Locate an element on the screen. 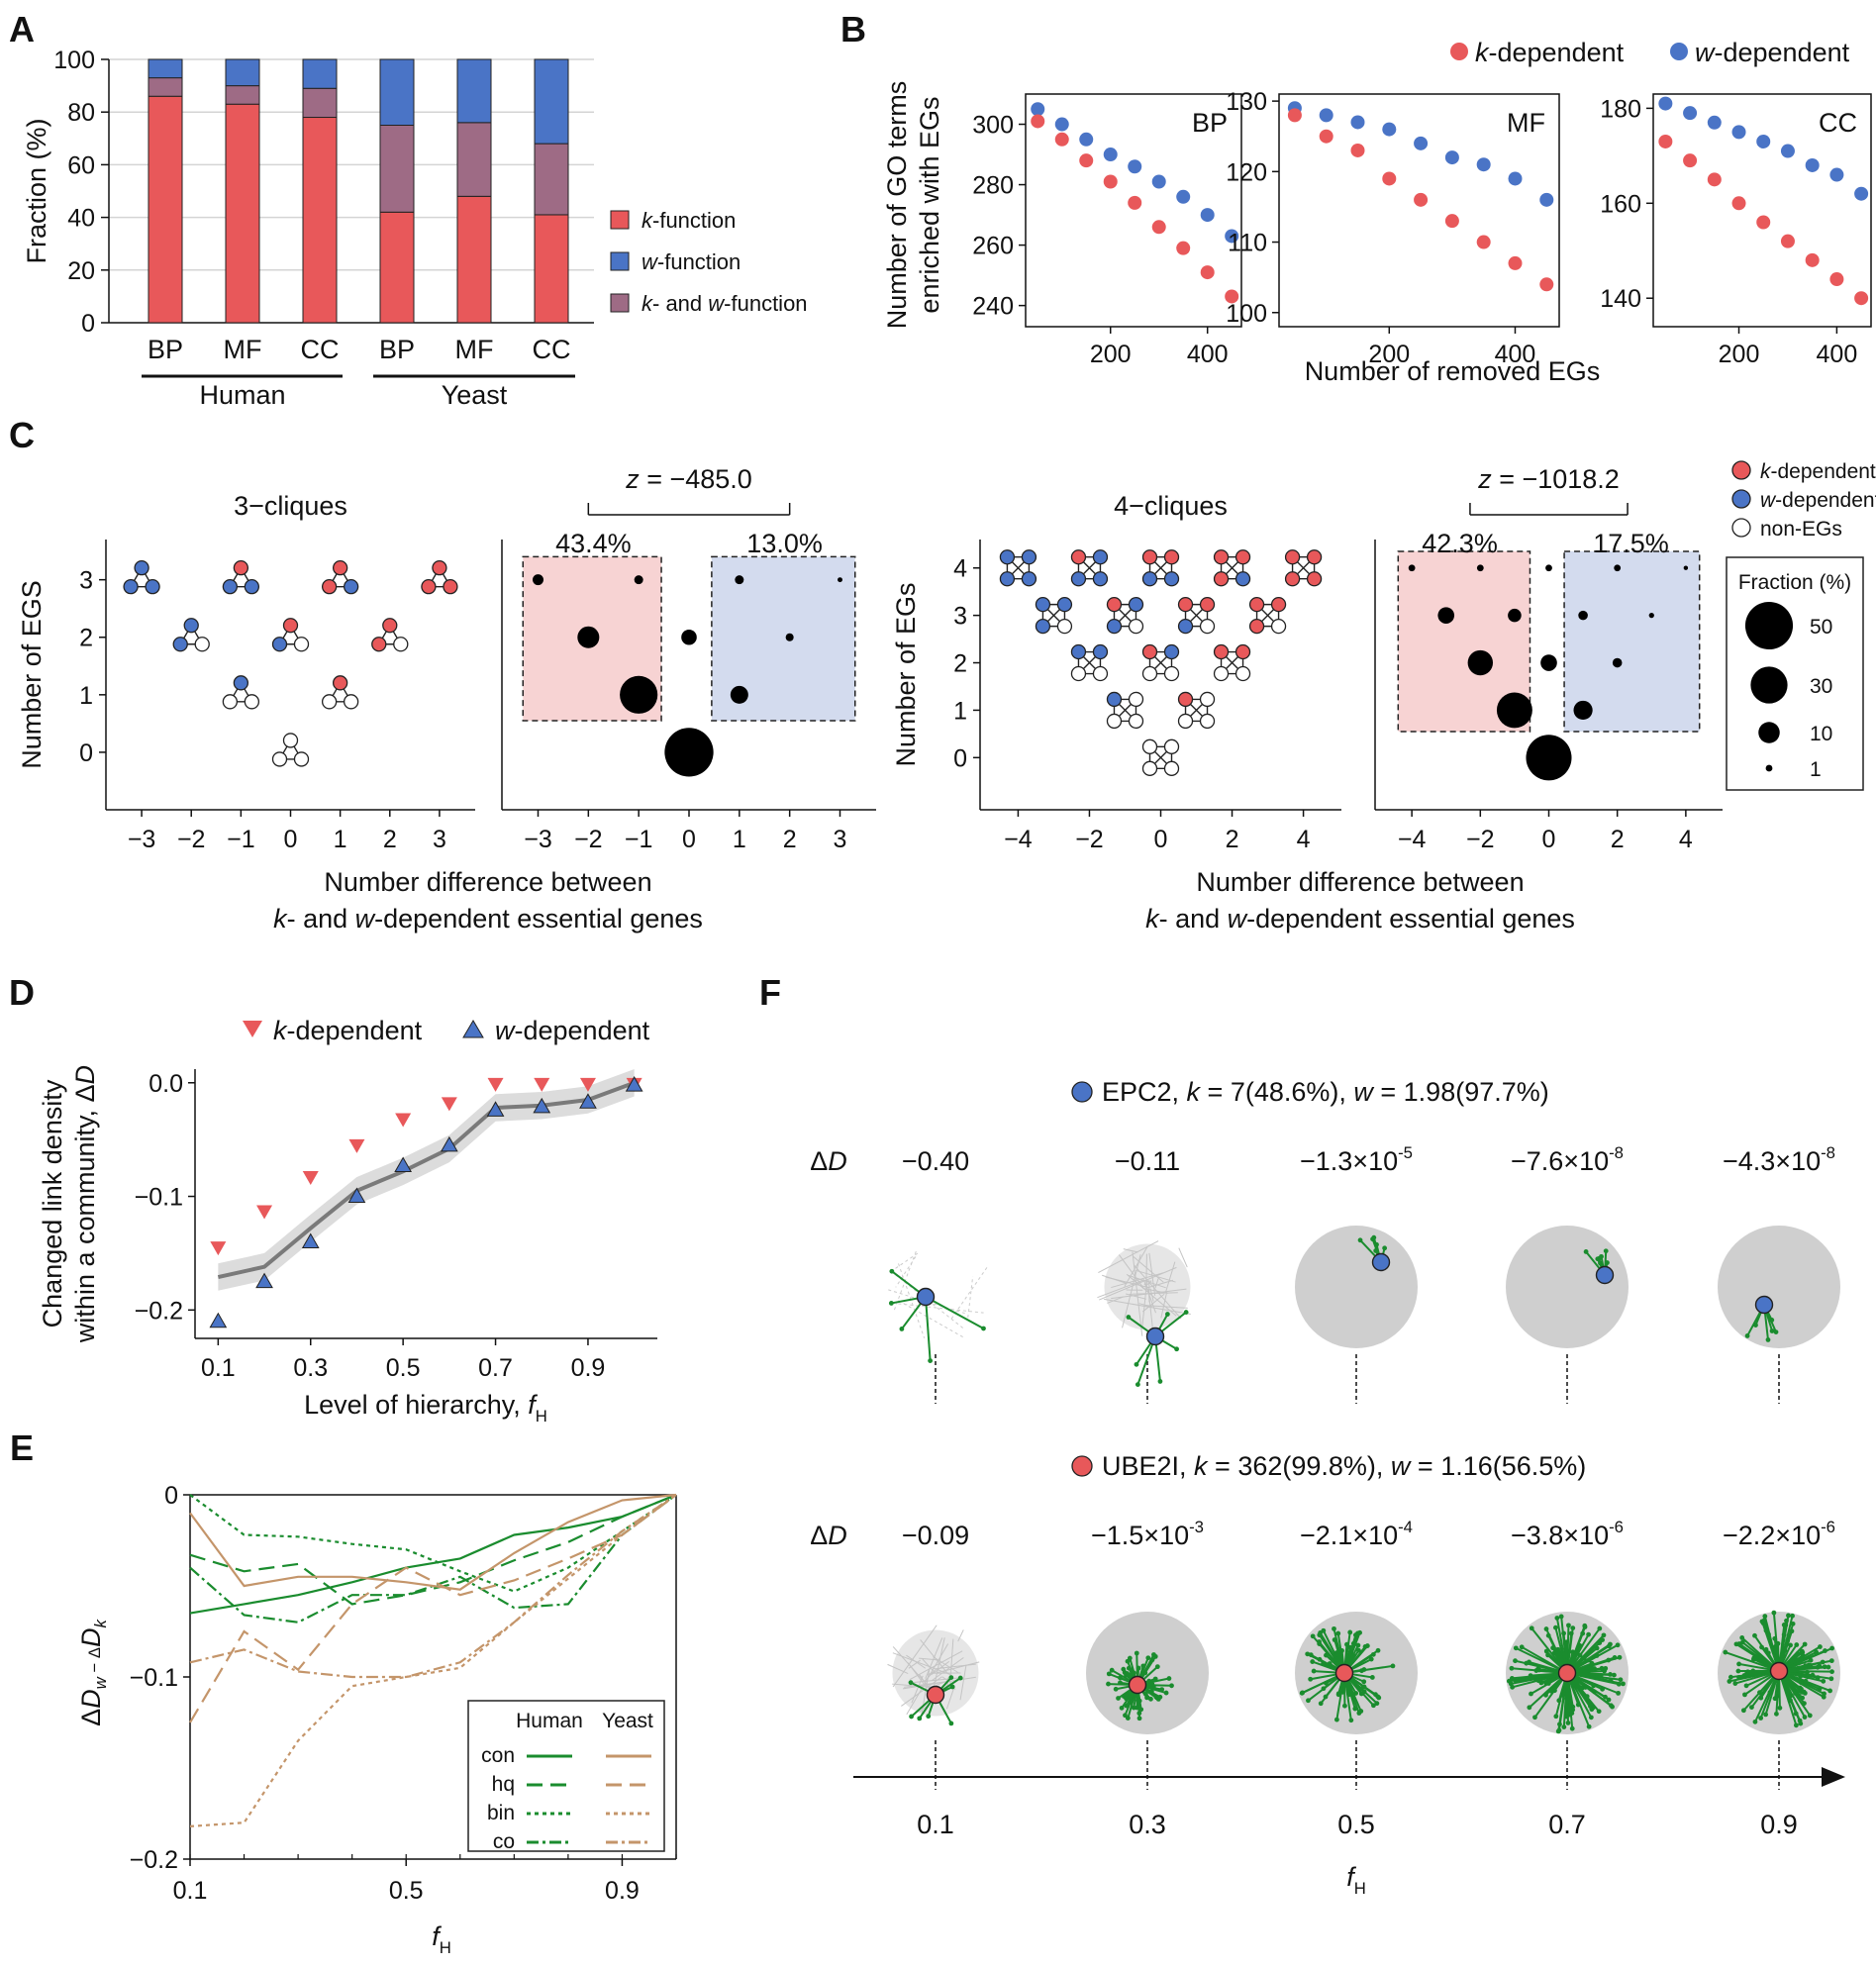 This screenshot has height=1968, width=1876. label-part: z is located at coordinates (1484, 479).